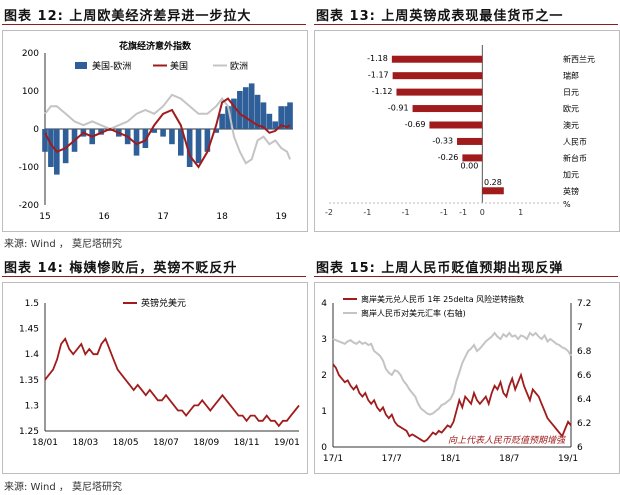 This screenshot has height=495, width=620. What do you see at coordinates (575, 141) in the screenshot?
I see `fig13-category-label: 人民币` at bounding box center [575, 141].